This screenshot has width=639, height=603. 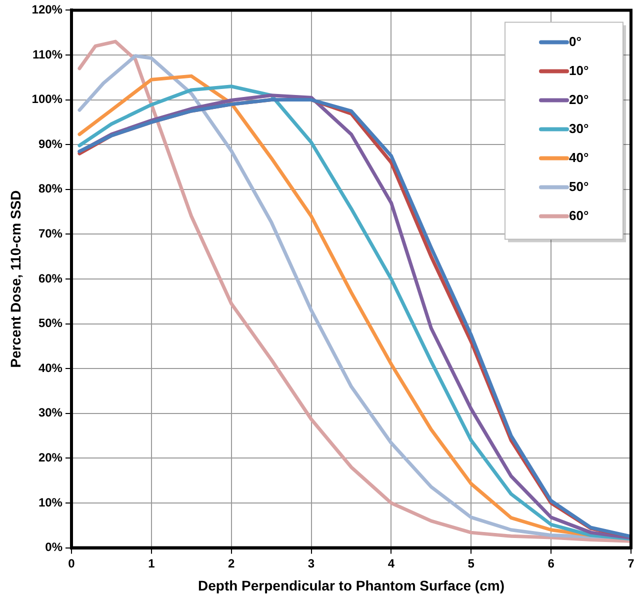 I want to click on x-tick-label: 2, so click(x=232, y=563).